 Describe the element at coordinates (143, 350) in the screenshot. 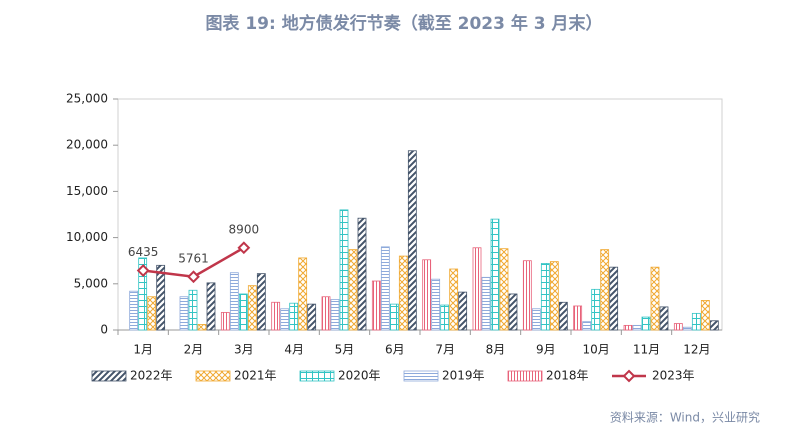

I see `x-tick-label: 1月` at that location.